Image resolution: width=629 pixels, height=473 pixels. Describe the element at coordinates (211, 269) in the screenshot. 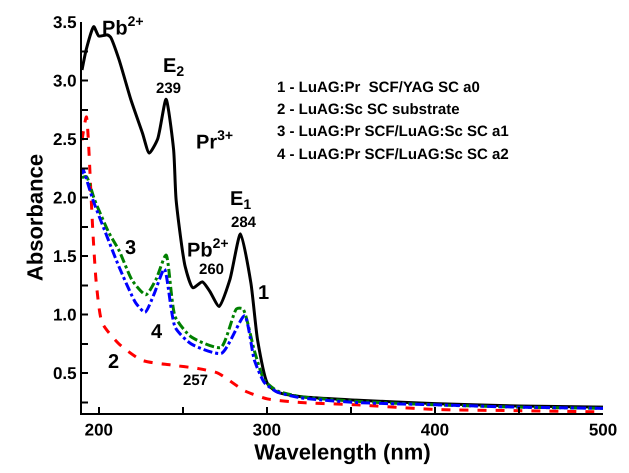

I see `annotation: 260` at that location.